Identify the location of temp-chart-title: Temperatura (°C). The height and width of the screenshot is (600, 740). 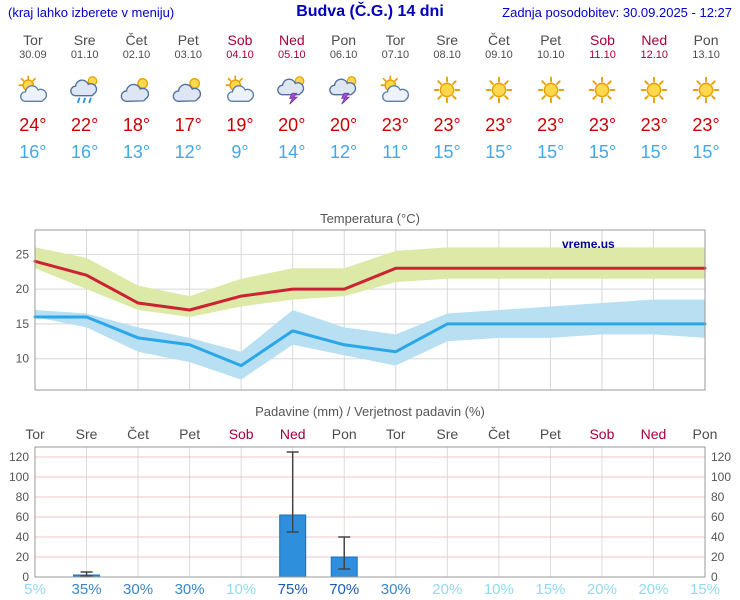
(370, 218).